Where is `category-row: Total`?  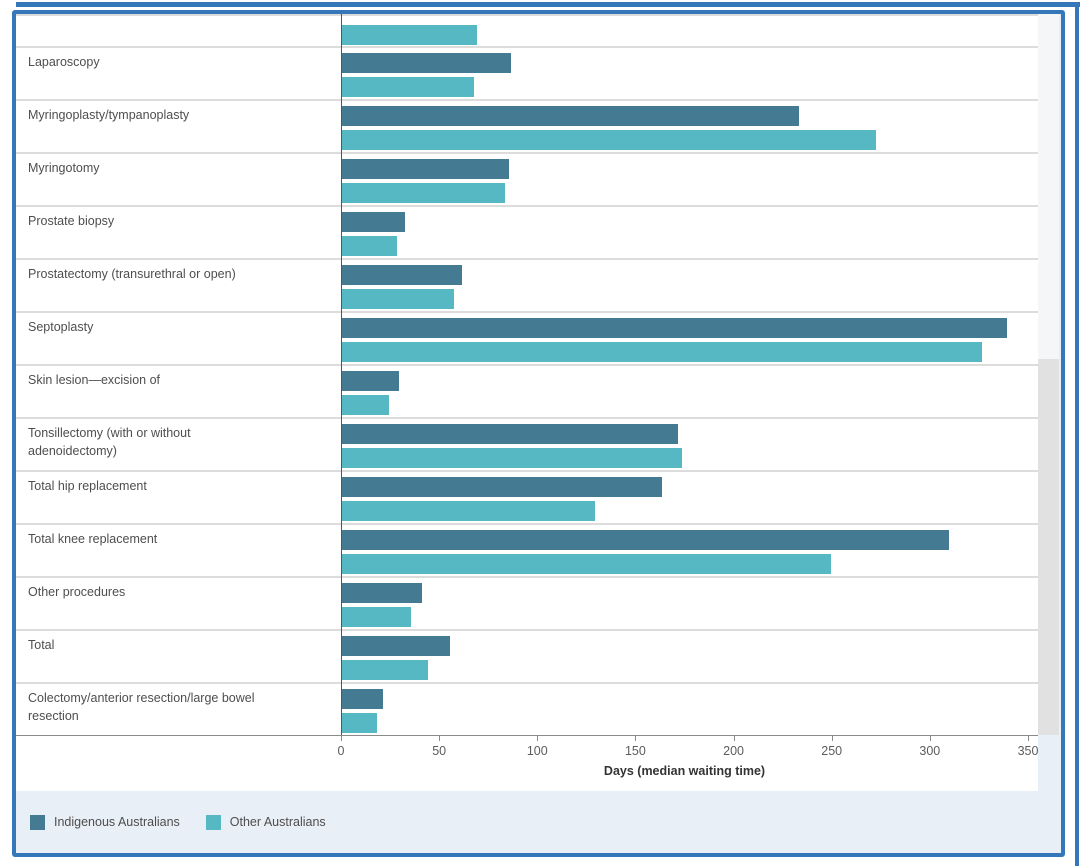 category-row: Total is located at coordinates (527, 655).